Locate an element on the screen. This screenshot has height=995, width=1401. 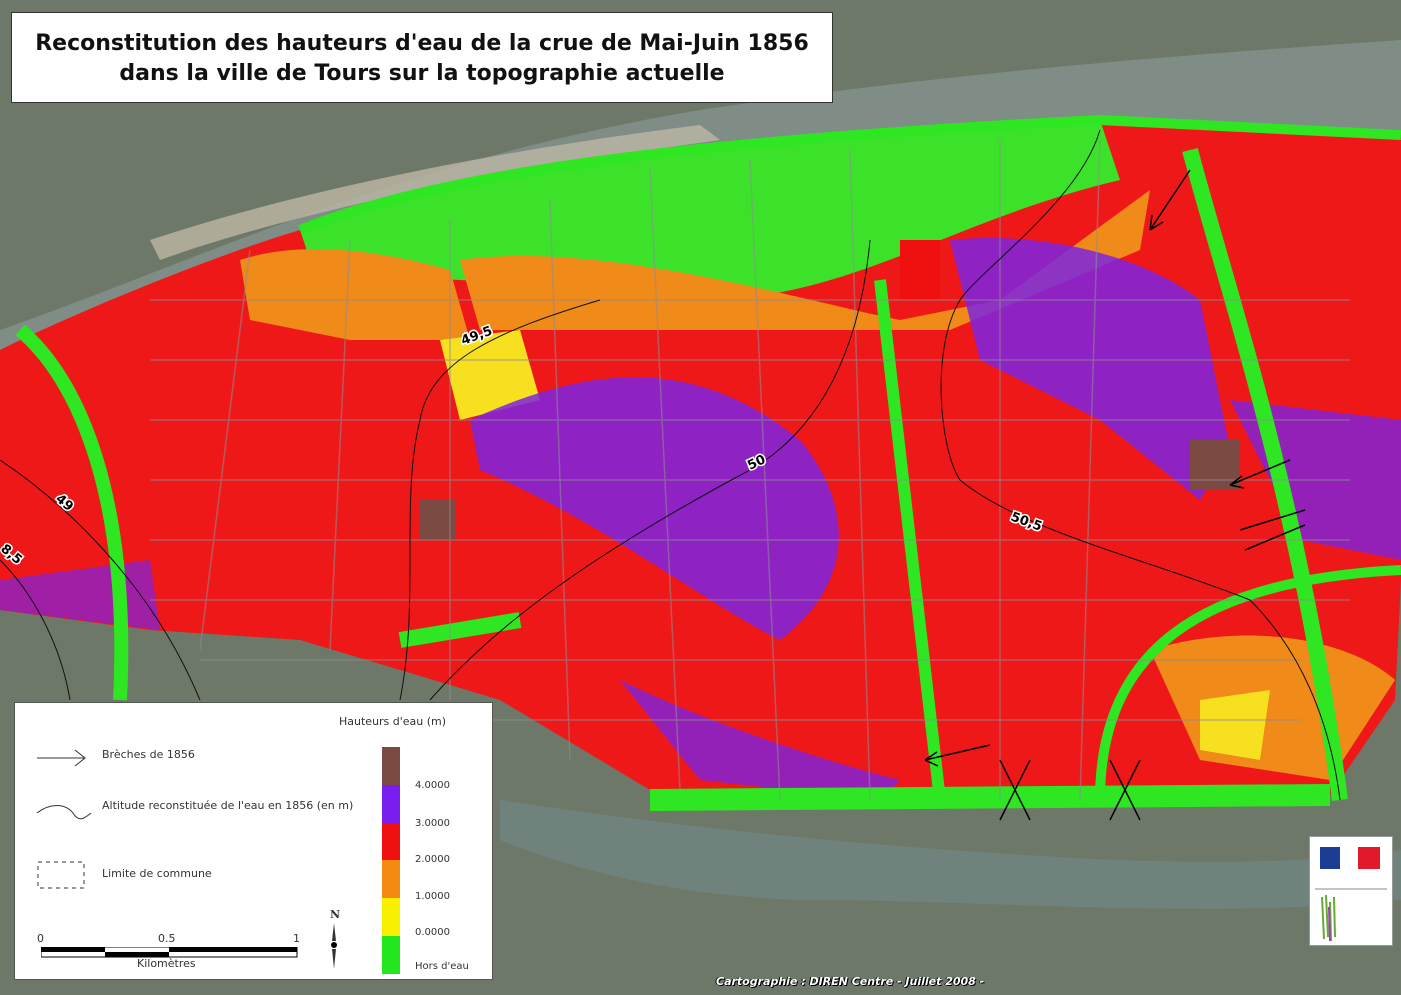
scale-start: 0 is located at coordinates (40, 938).